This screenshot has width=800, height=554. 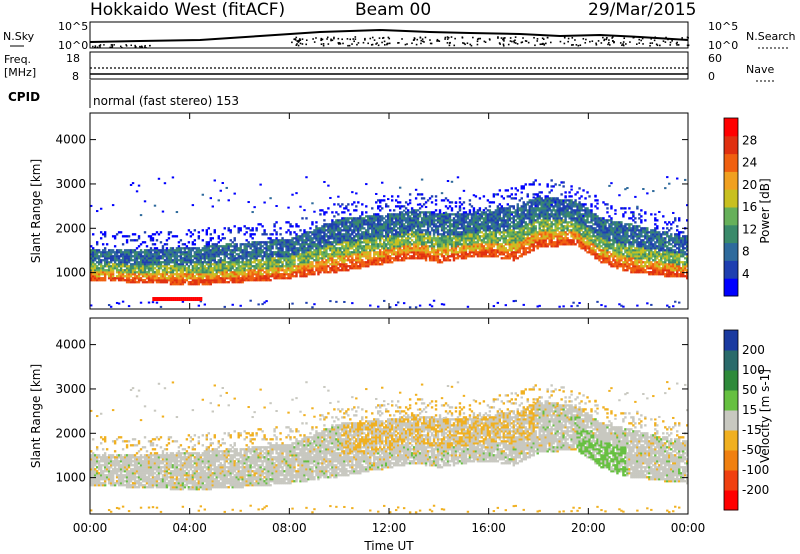 What do you see at coordinates (70, 478) in the screenshot?
I see `velocity-ytick-label: 1000` at bounding box center [70, 478].